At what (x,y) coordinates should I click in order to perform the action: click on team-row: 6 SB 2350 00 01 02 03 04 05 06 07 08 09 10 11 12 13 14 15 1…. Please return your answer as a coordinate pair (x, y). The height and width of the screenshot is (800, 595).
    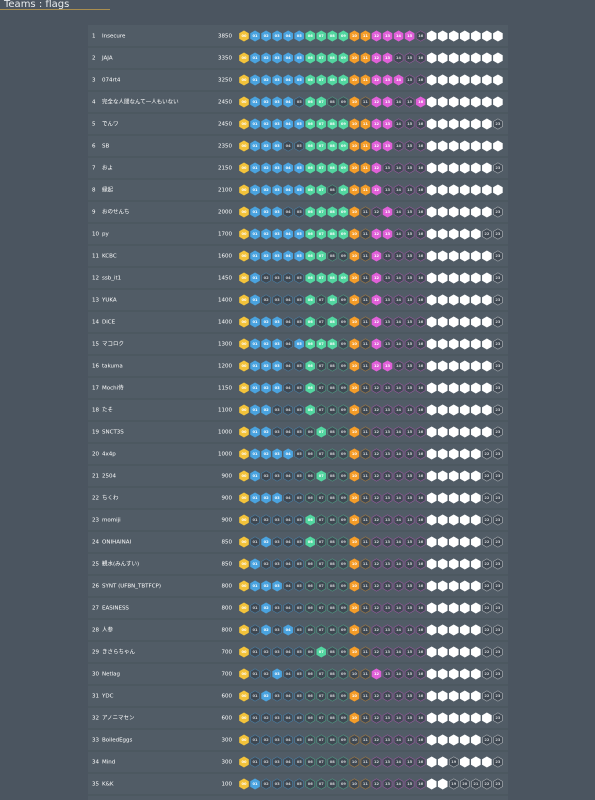
    Looking at the image, I should click on (298, 149).